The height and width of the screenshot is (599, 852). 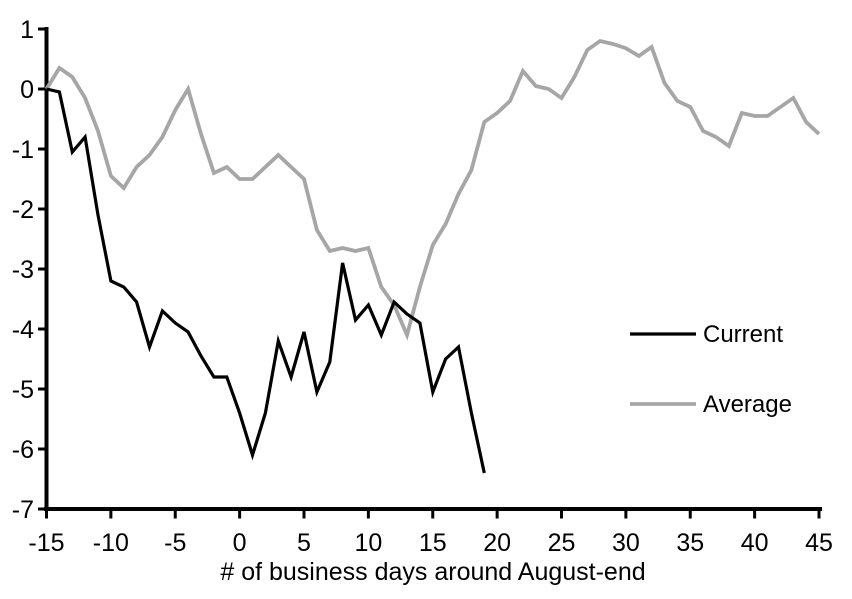 I want to click on y-tick-label: -3, so click(x=23, y=270).